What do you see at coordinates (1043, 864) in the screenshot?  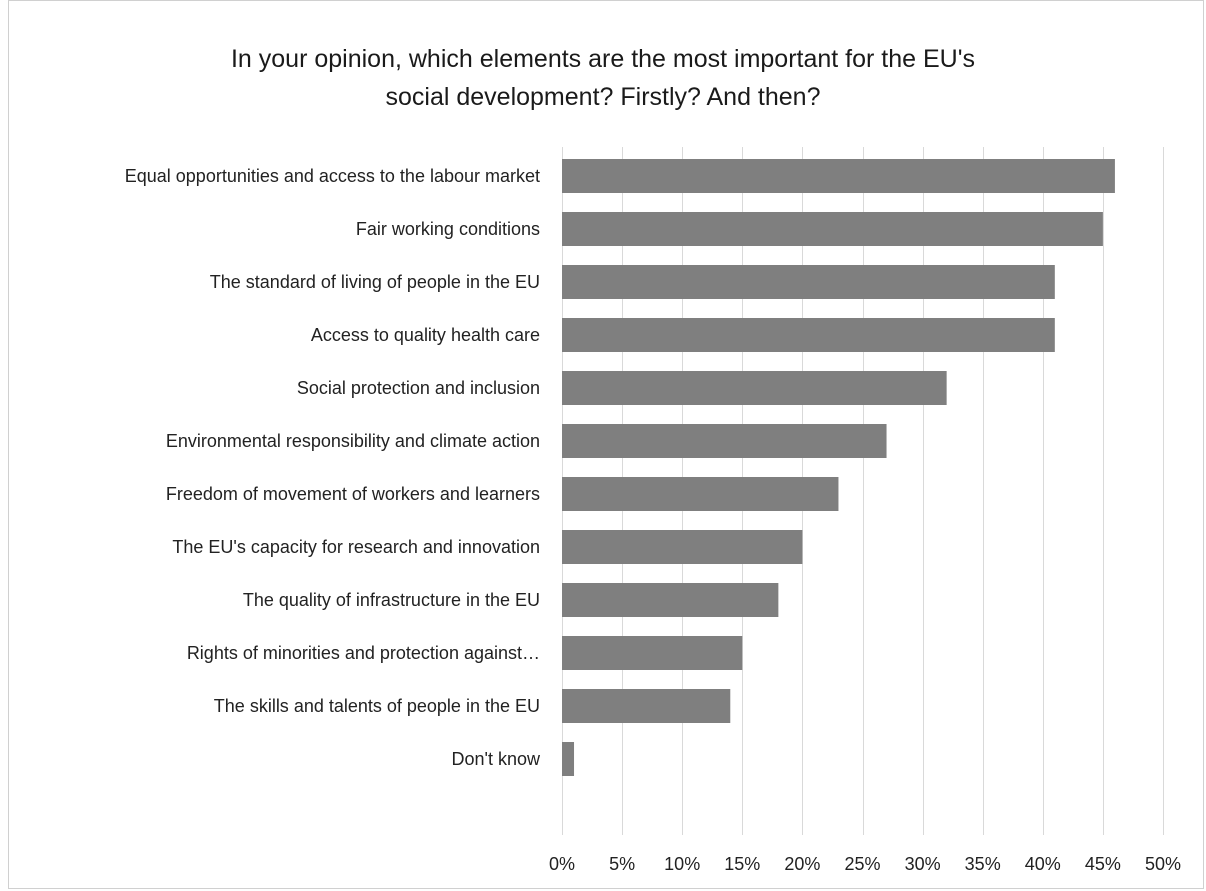 I see `x-tick-label-40: 40%` at bounding box center [1043, 864].